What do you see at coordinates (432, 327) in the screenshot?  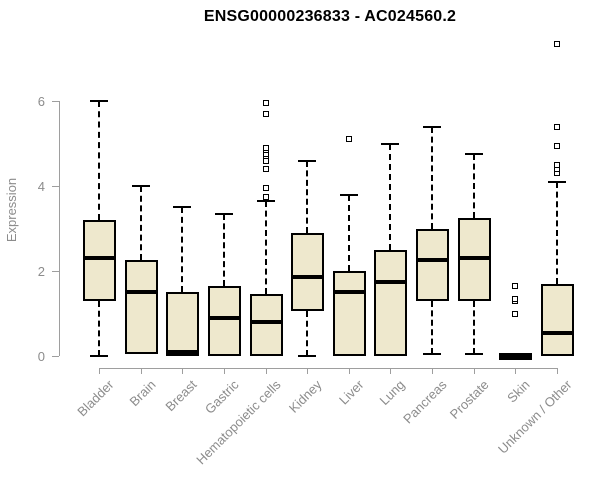 I see `whisker-lower-pancreas` at bounding box center [432, 327].